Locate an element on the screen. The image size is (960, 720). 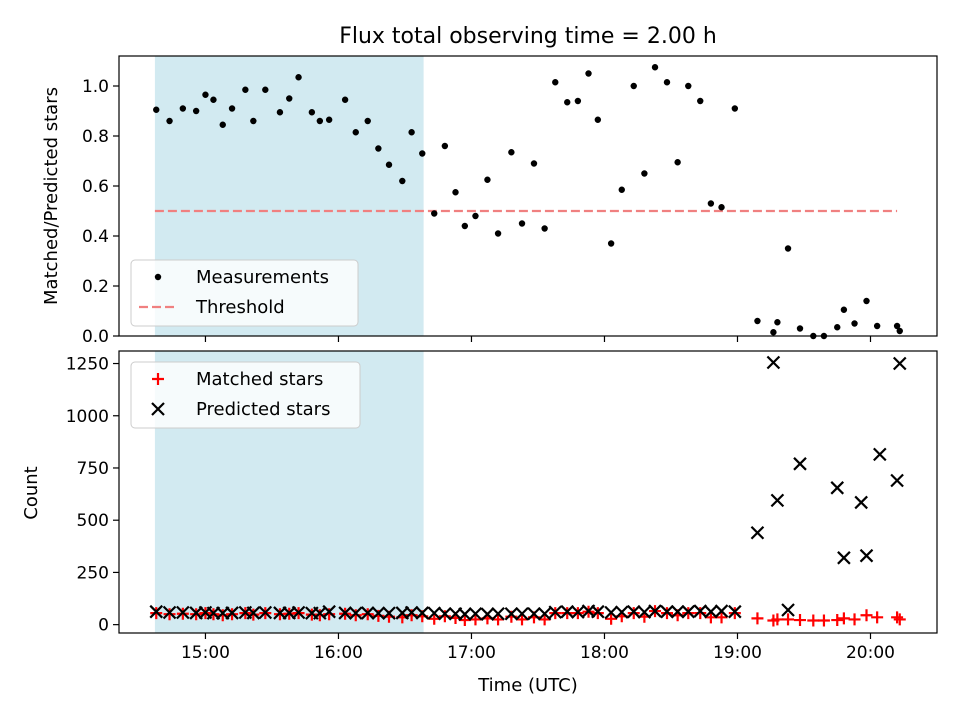
y-tick-label: 1000 is located at coordinates (87, 417).